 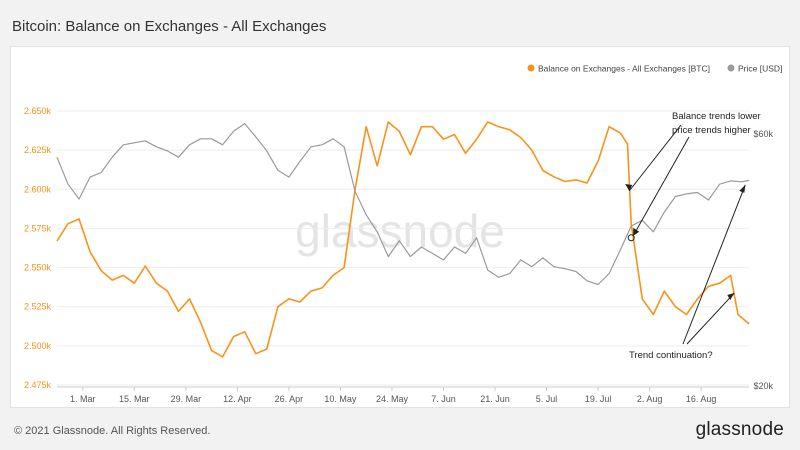 What do you see at coordinates (598, 399) in the screenshot?
I see `x-tick-label: 19. Jul` at bounding box center [598, 399].